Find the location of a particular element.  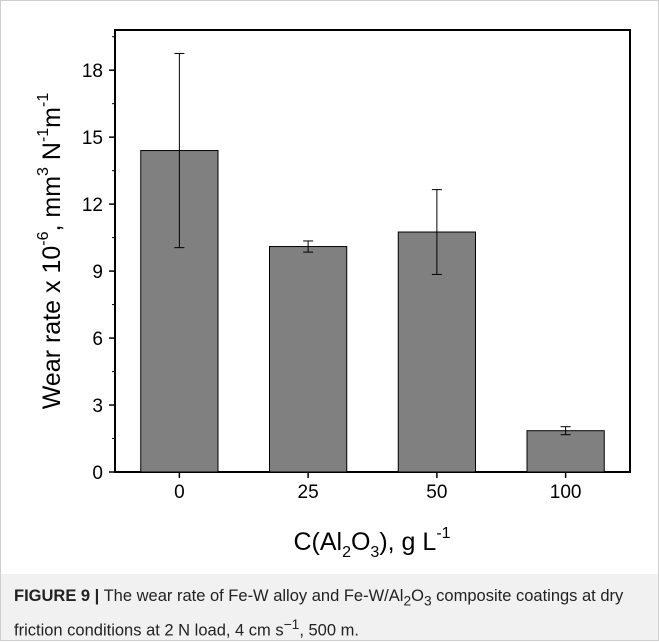

y-tick-label-18: 18 is located at coordinates (92, 71).